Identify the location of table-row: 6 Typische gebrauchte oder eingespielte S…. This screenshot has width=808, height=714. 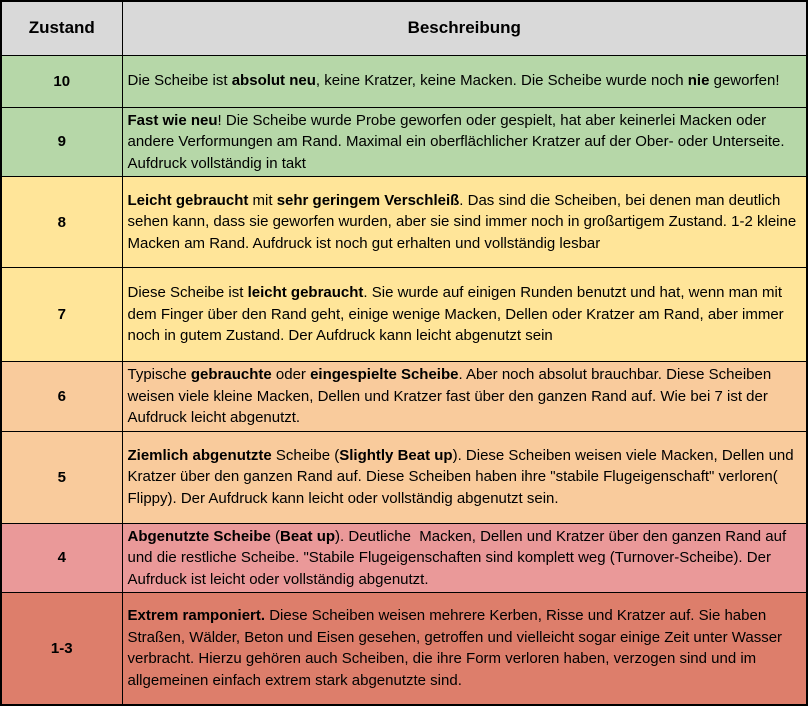
(404, 396).